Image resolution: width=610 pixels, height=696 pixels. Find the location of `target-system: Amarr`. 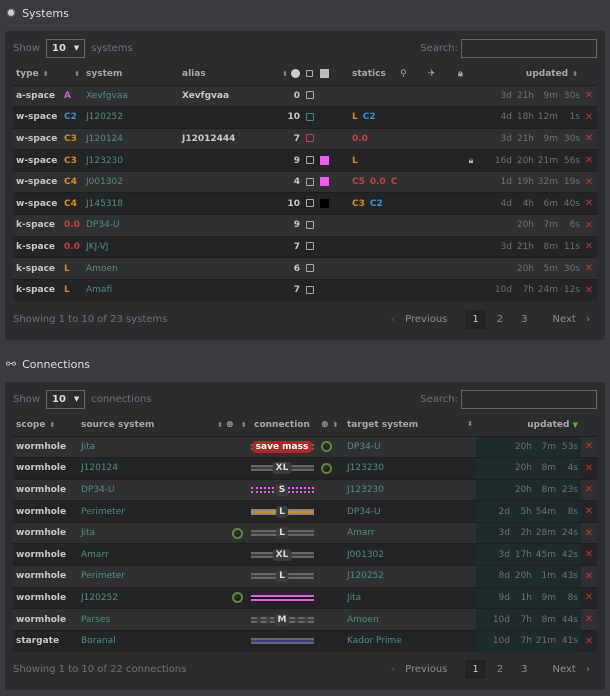

target-system: Amarr is located at coordinates (410, 532).